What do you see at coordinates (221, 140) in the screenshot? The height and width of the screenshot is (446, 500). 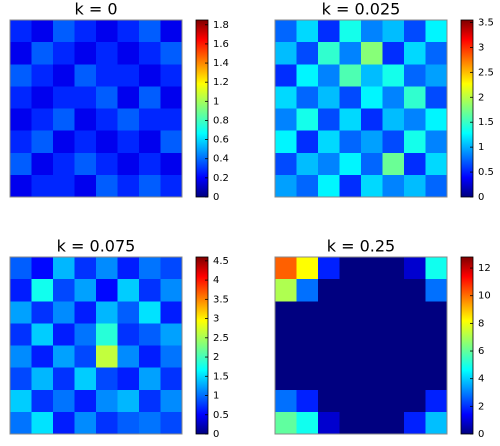 I see `colorbar-tick-label: 0.6` at bounding box center [221, 140].